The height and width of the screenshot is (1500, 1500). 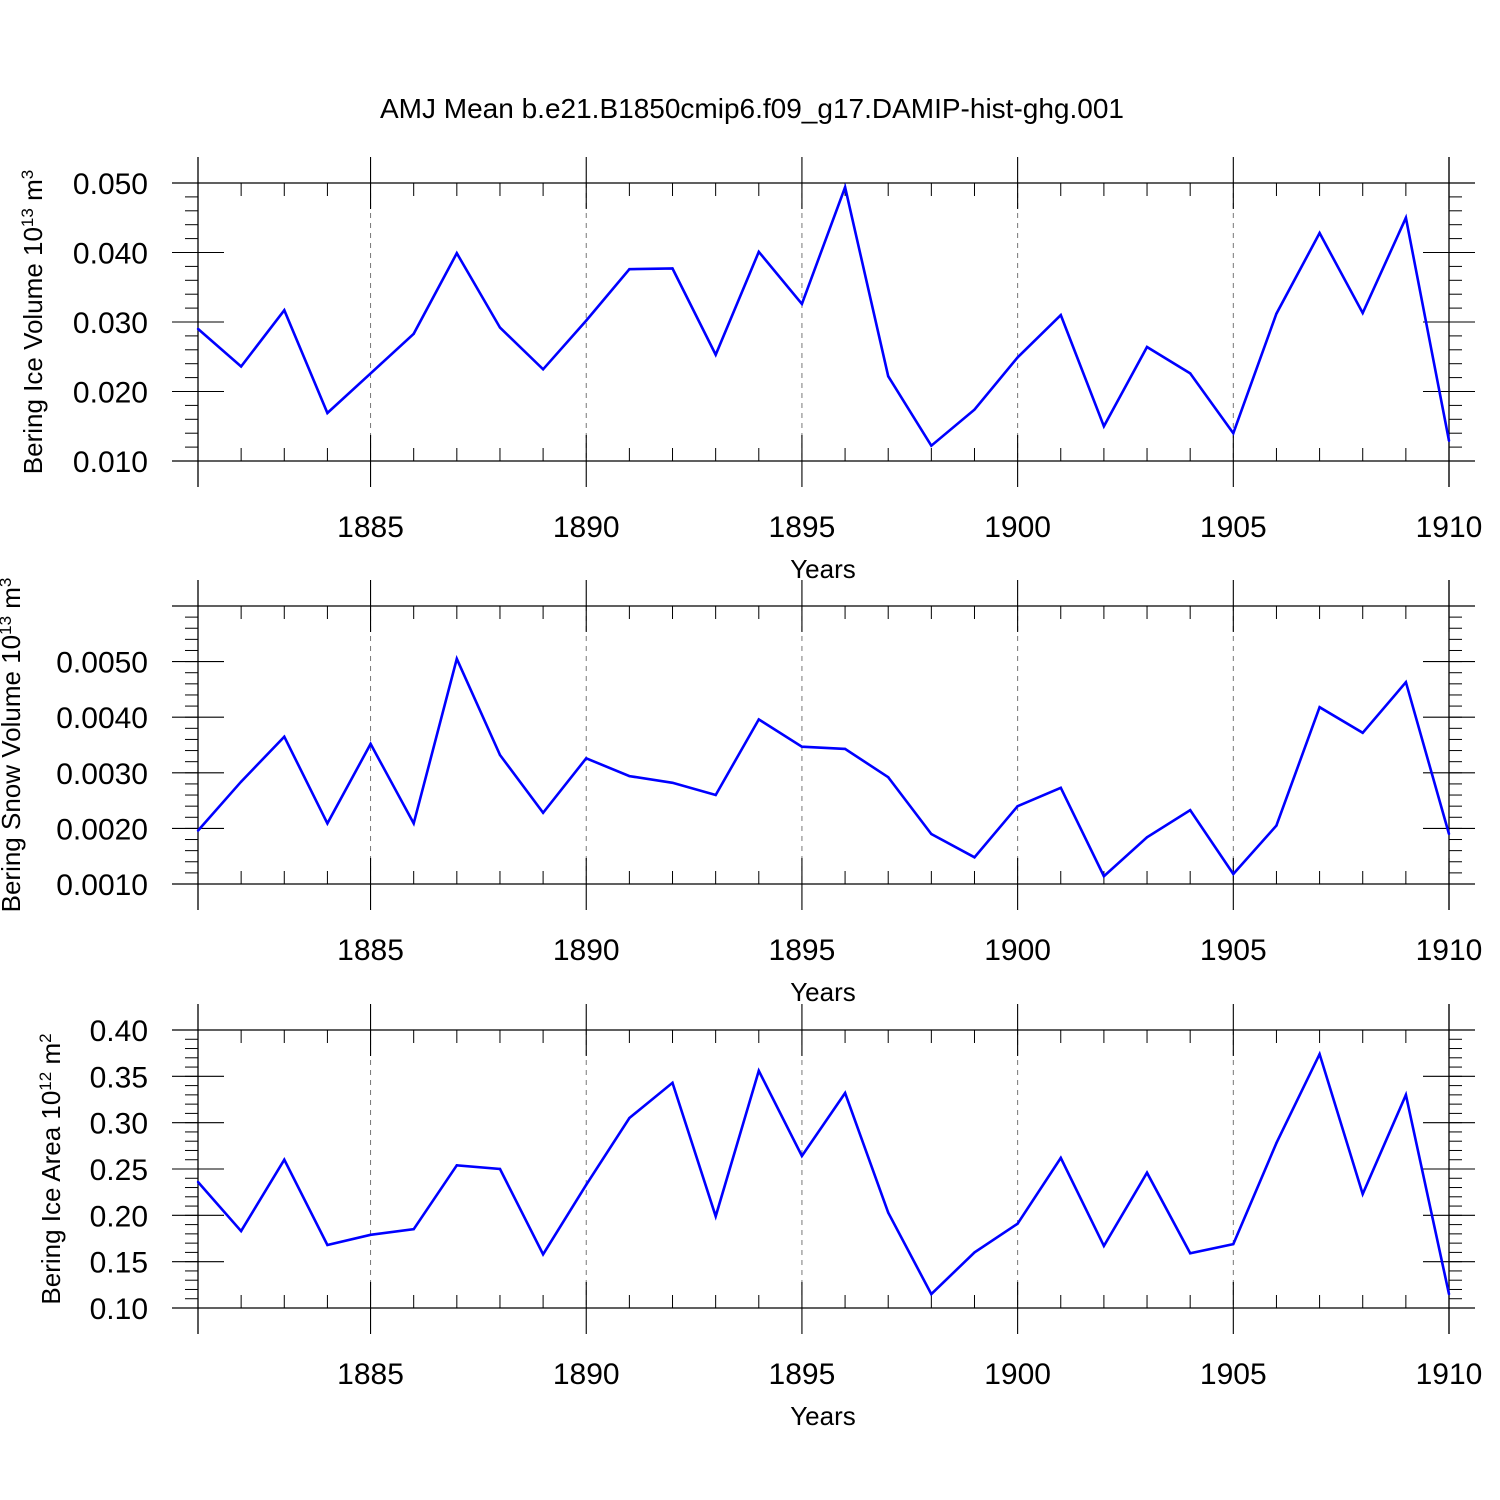 What do you see at coordinates (33, 350) in the screenshot?
I see `y-label-text: Bering Ice Volume 10` at bounding box center [33, 350].